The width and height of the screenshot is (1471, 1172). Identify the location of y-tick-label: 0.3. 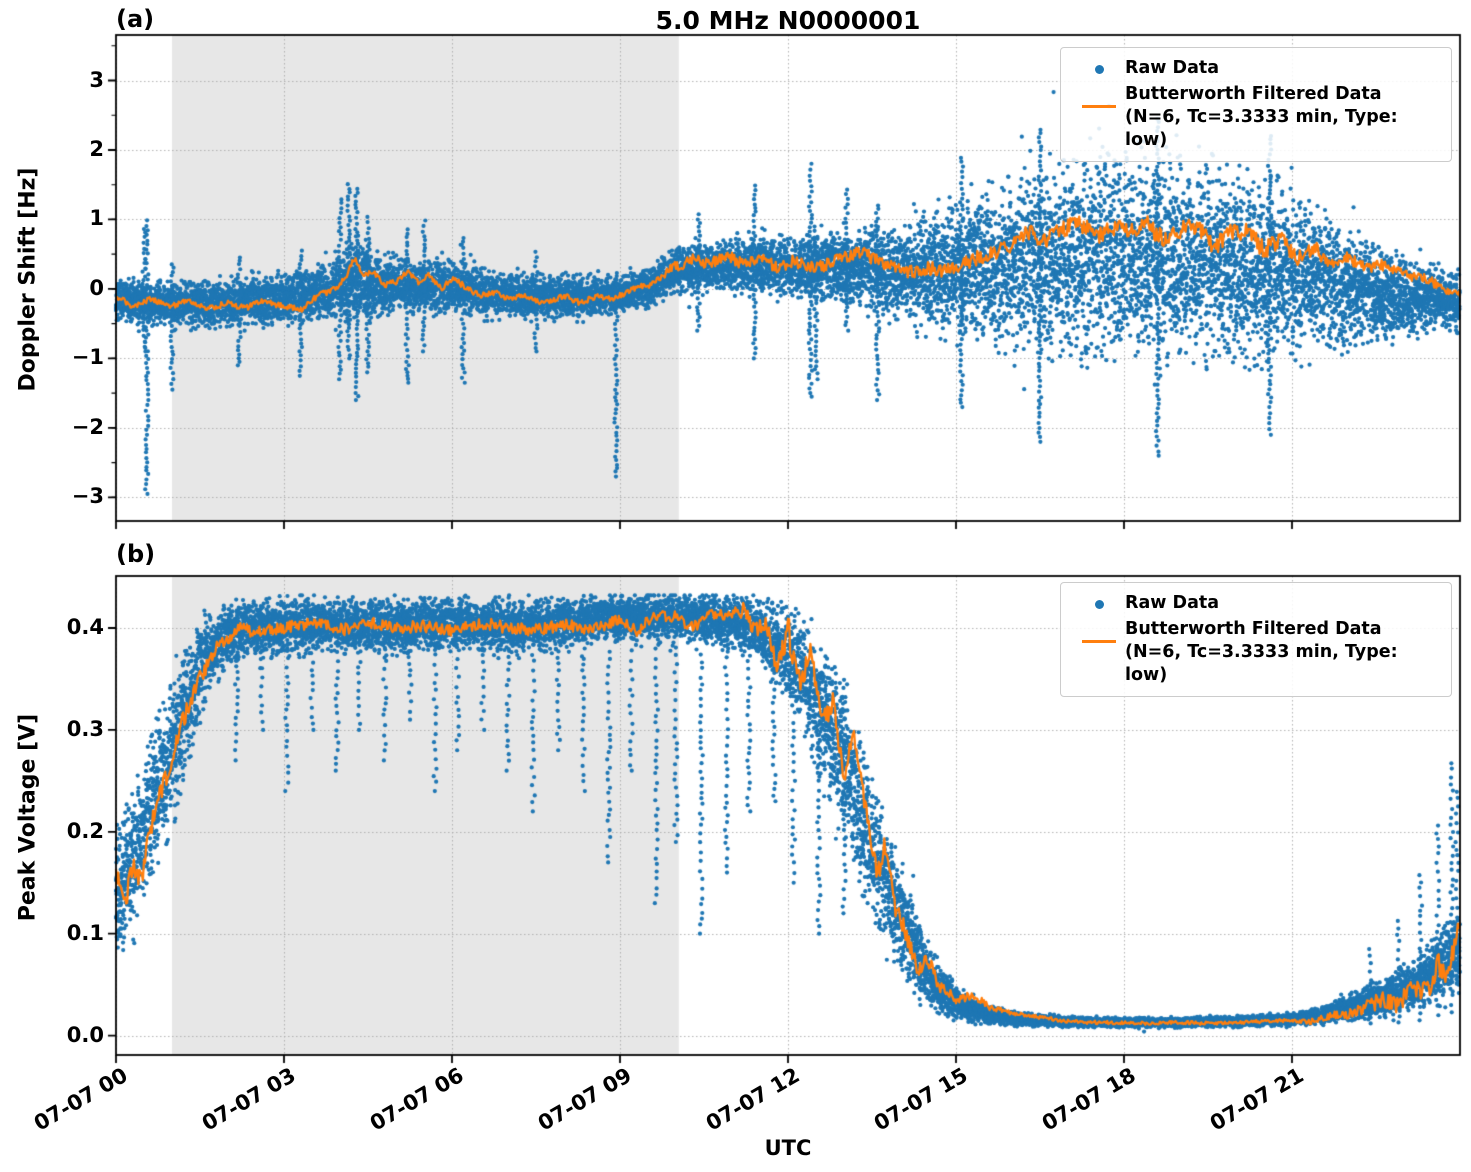
(85, 728).